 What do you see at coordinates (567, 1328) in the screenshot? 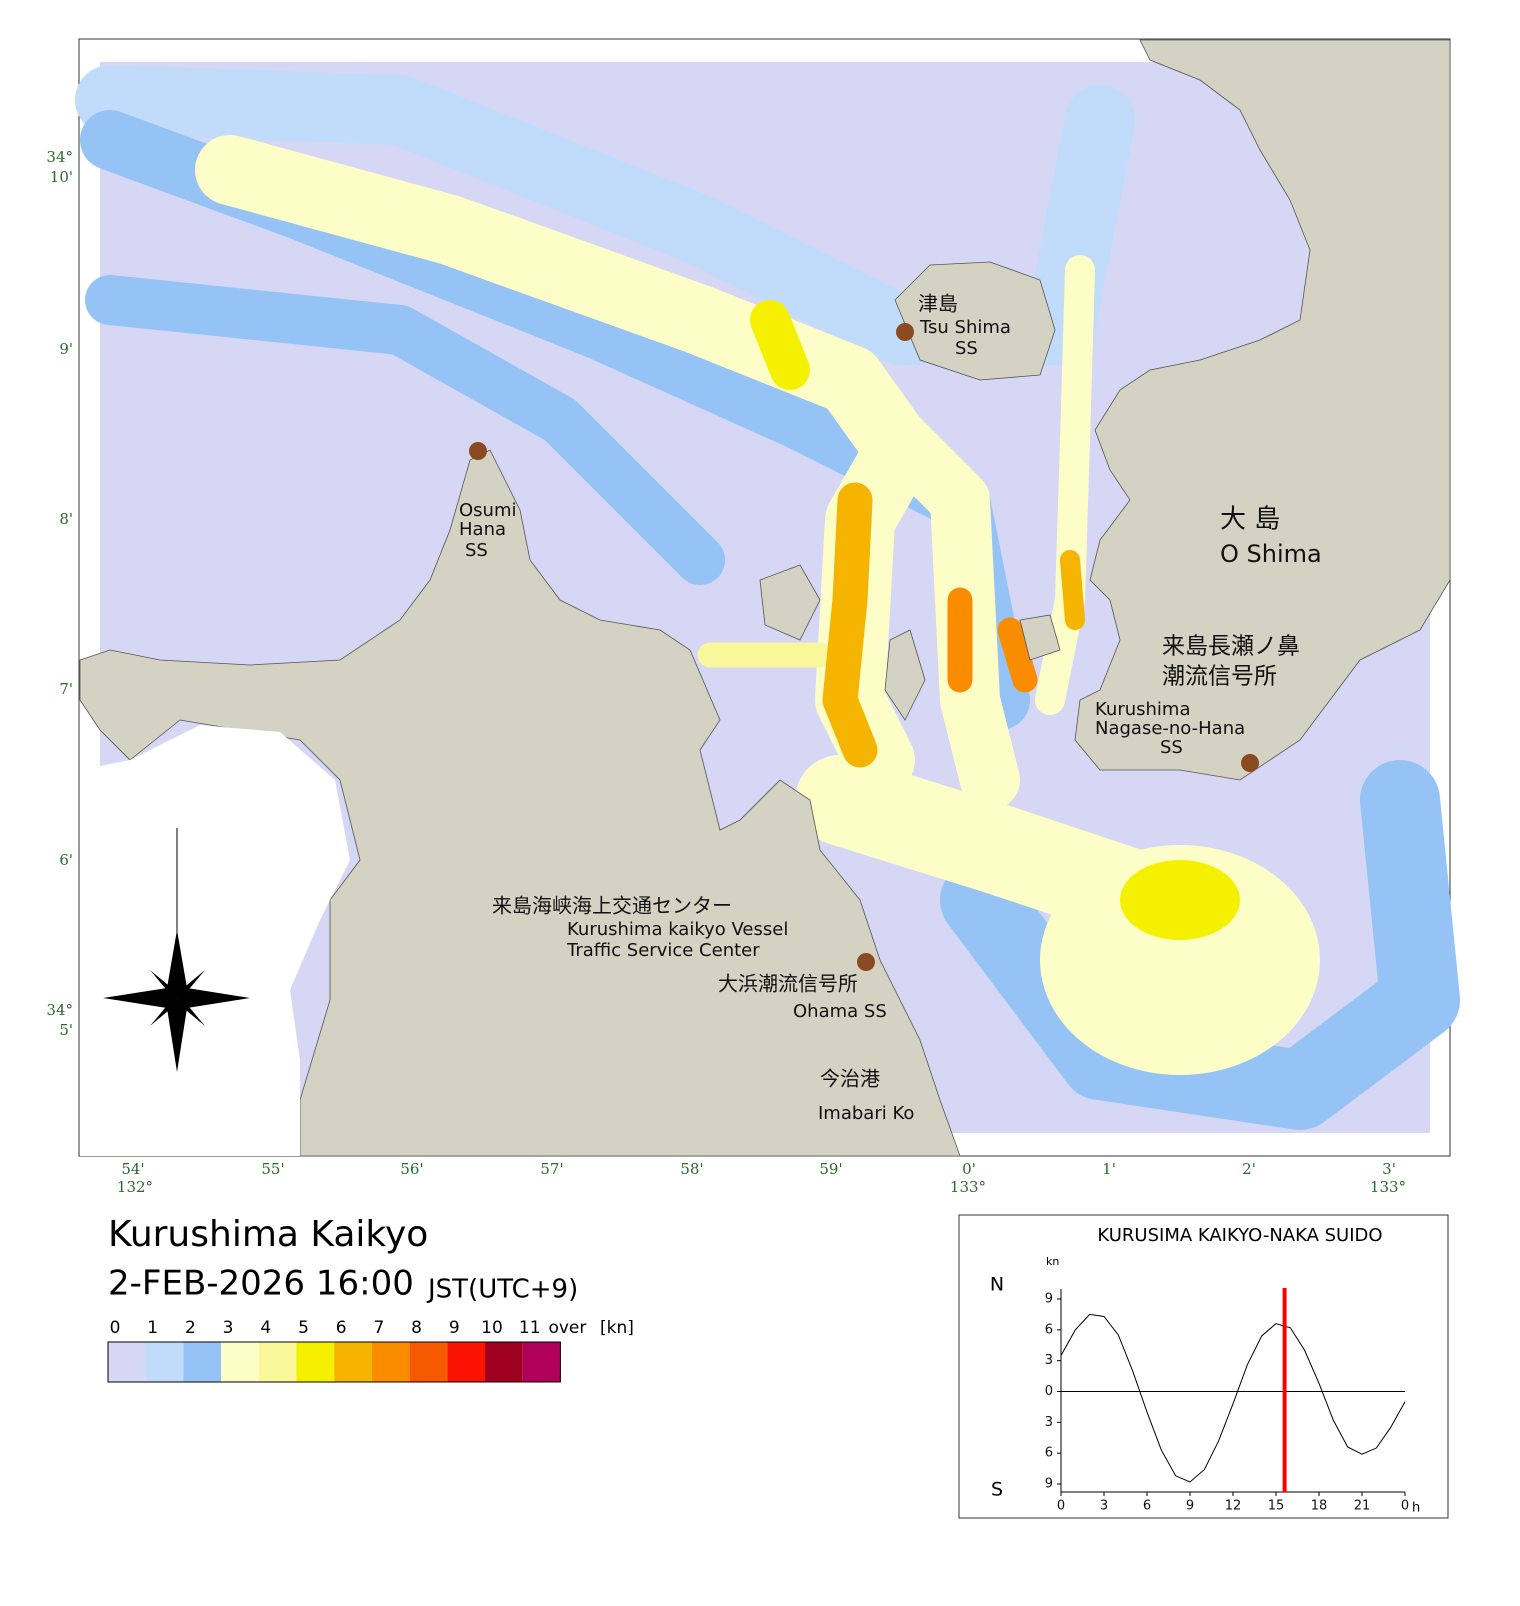
I see `legend-label: over` at bounding box center [567, 1328].